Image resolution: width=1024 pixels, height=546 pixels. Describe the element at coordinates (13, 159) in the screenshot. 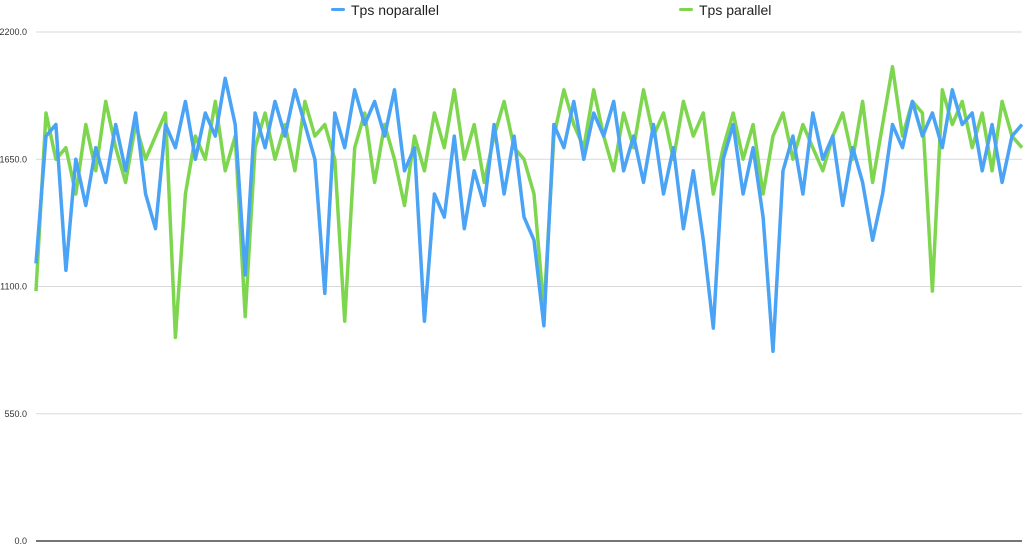

I see `y-tick-label: 1650.0` at that location.